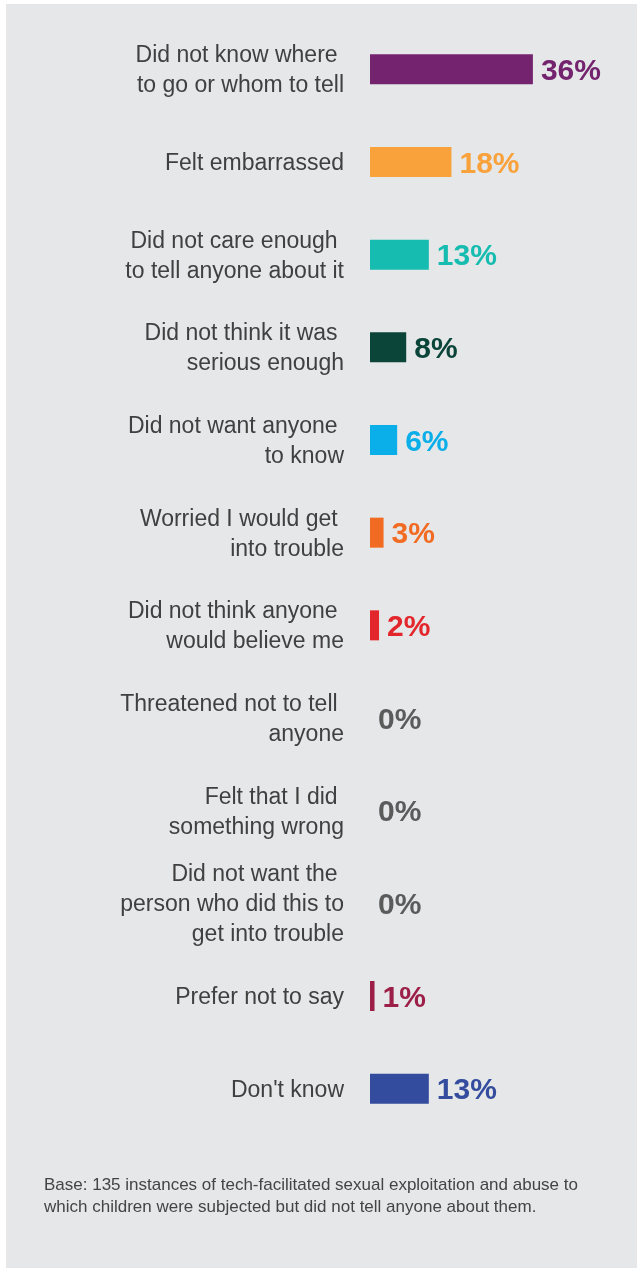  Describe the element at coordinates (311, 1196) in the screenshot. I see `text: Base: 135 instances of tech-facilitated sexual exploitation and abuse to which children were subjected but did not tell anyone about them.` at that location.